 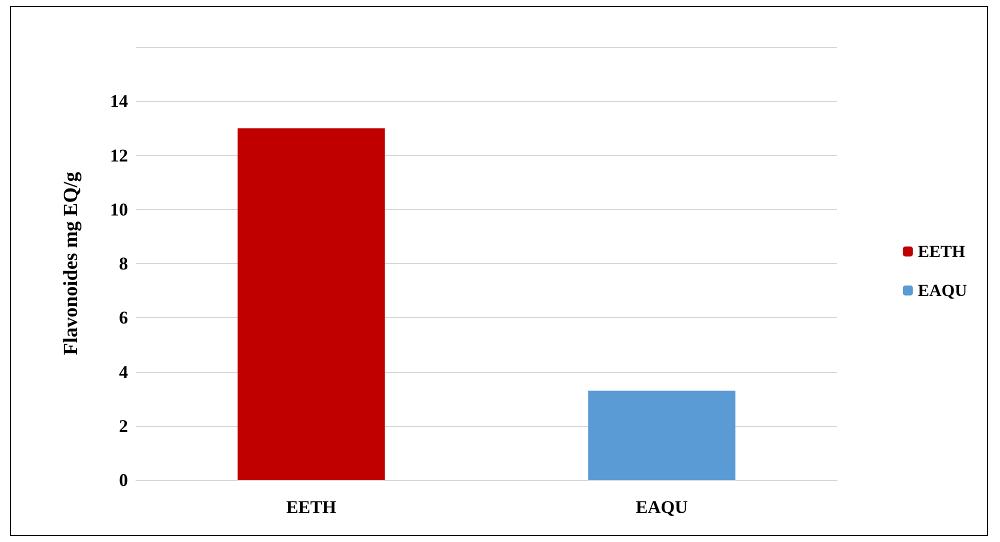 I want to click on y-tick-label: 10, so click(x=119, y=209).